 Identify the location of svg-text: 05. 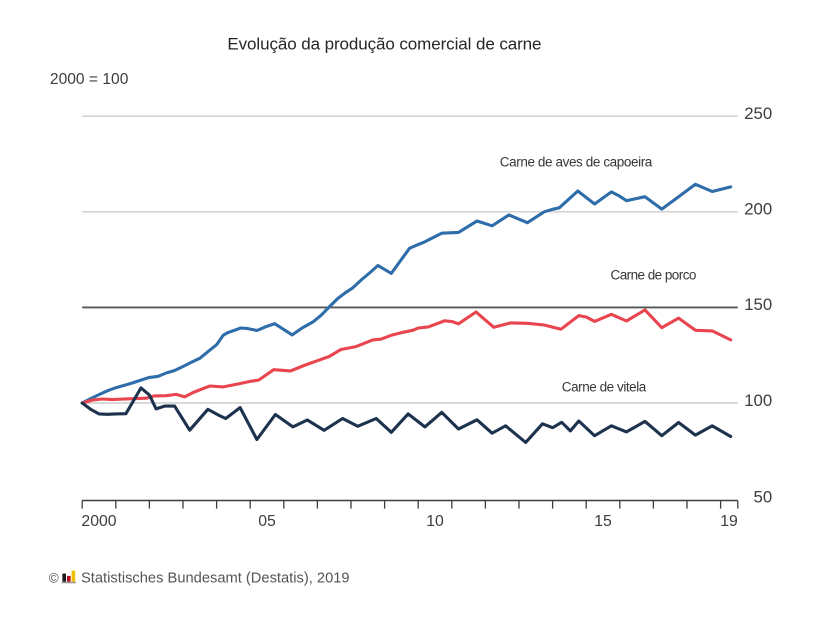
(267, 521).